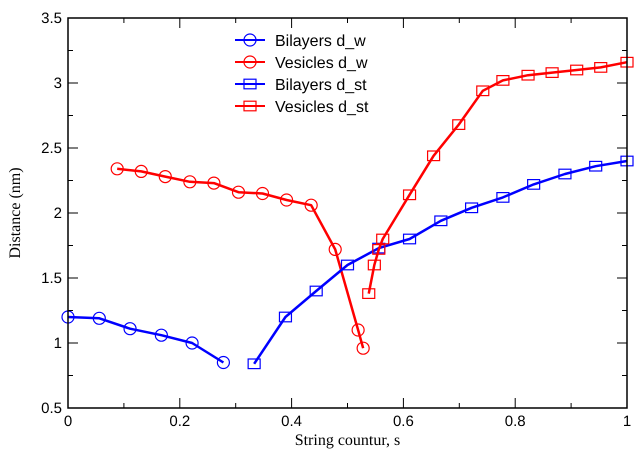  What do you see at coordinates (627, 421) in the screenshot?
I see `x-tick-label: 1` at bounding box center [627, 421].